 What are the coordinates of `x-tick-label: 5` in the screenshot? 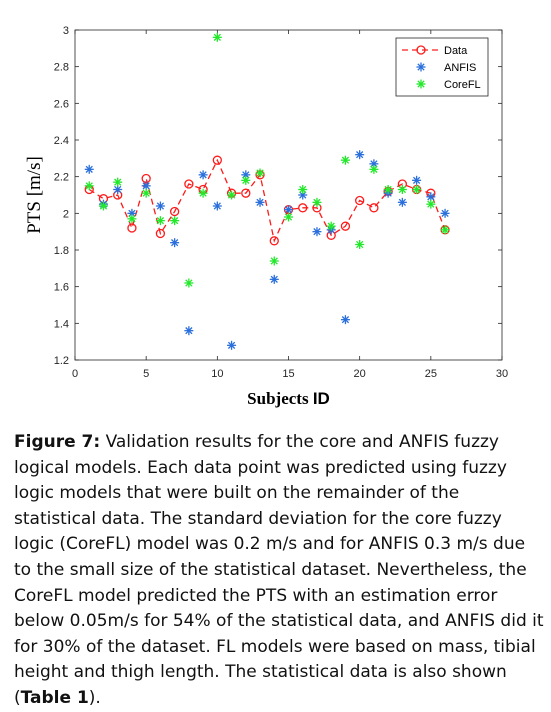 It's located at (146, 374).